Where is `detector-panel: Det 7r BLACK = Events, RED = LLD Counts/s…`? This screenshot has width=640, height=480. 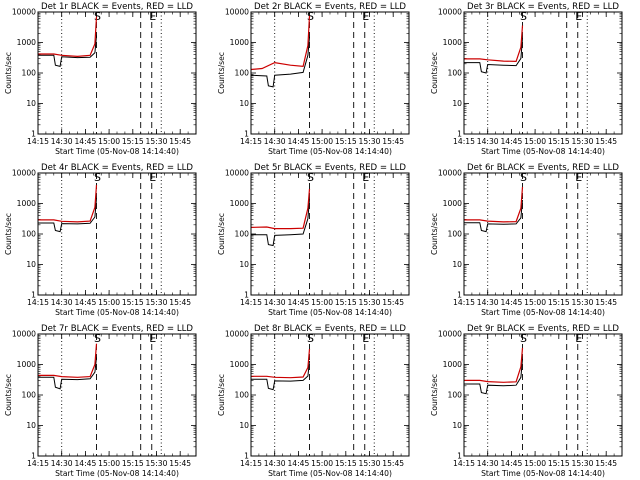 detector-panel: Det 7r BLACK = Events, RED = LLD Counts/s… is located at coordinates (100, 401).